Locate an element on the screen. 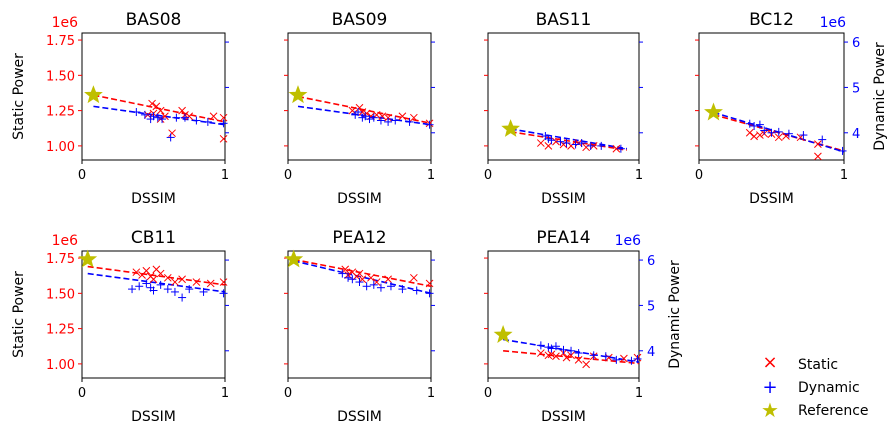 Image resolution: width=888 pixels, height=427 pixels. y-axis-label: Static Power is located at coordinates (19, 96).